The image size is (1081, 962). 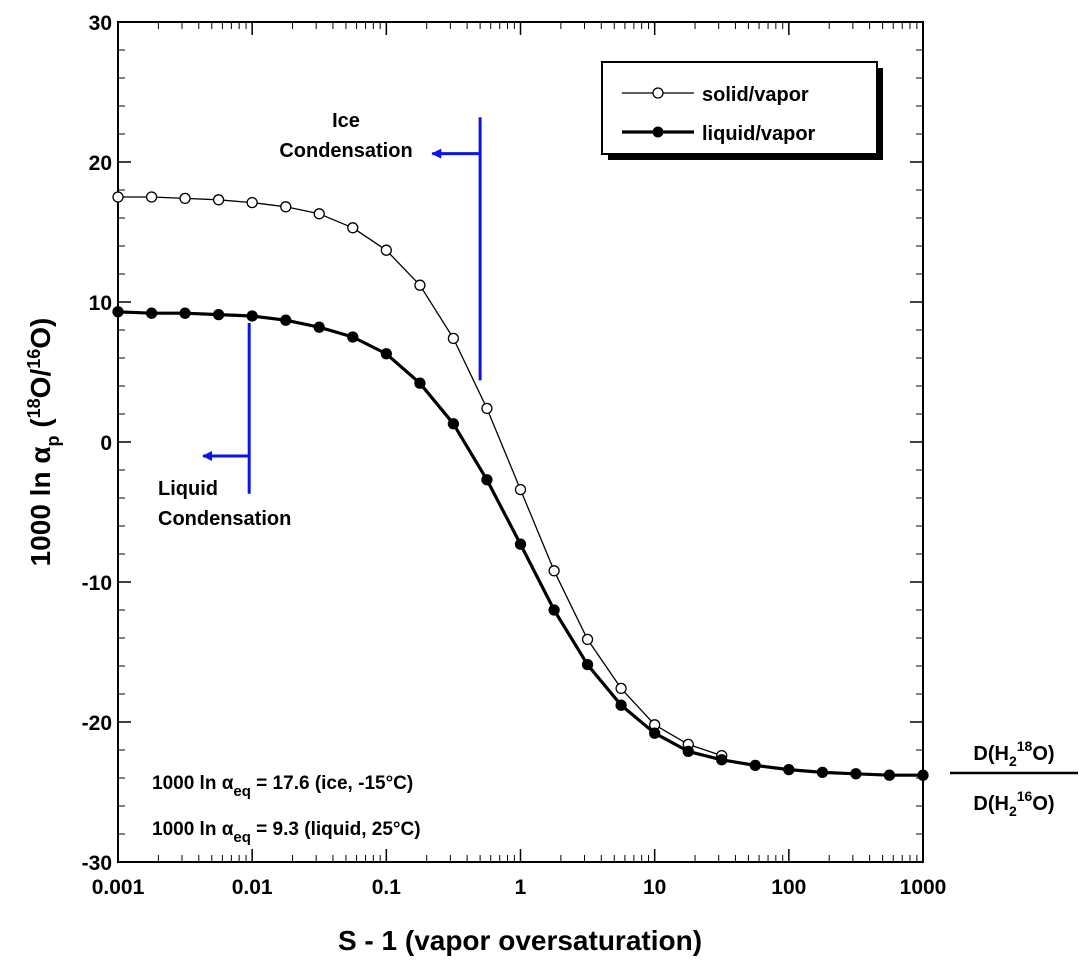 What do you see at coordinates (658, 132) in the screenshot?
I see `legend-marker-liquid` at bounding box center [658, 132].